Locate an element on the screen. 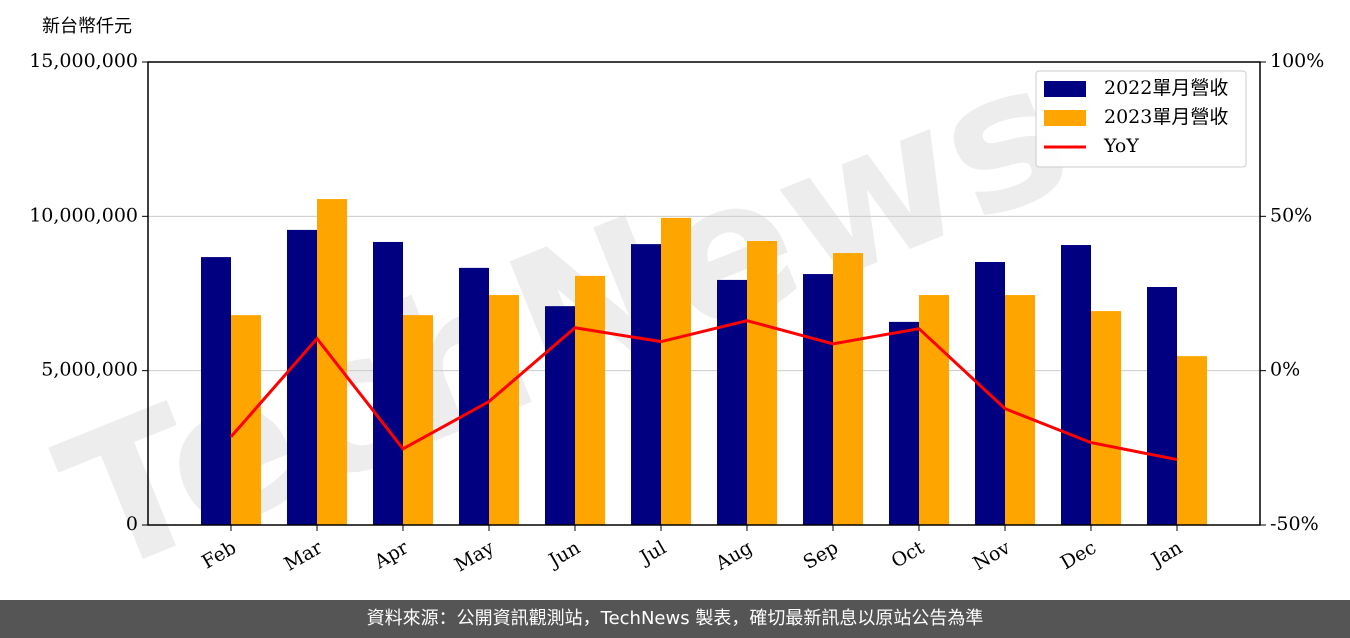 The height and width of the screenshot is (638, 1350). x-tick-label: Sep is located at coordinates (820, 555).